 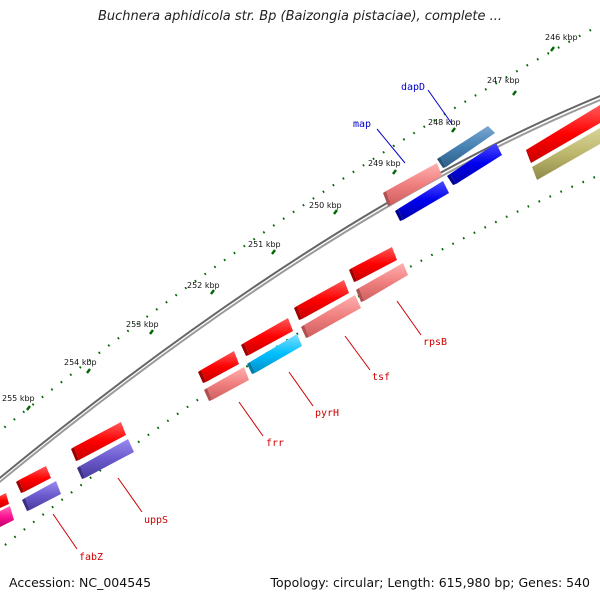 I want to click on tick-label-253: 253 kbp, so click(x=142, y=324).